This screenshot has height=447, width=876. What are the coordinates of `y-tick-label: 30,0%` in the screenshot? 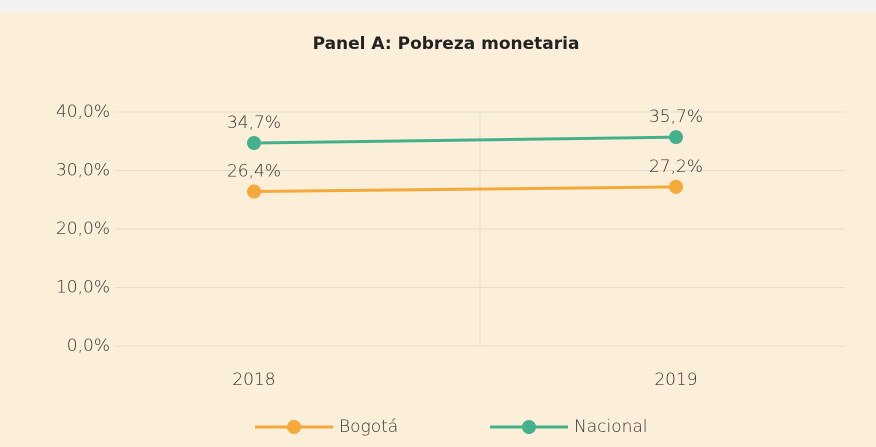 It's located at (83, 171).